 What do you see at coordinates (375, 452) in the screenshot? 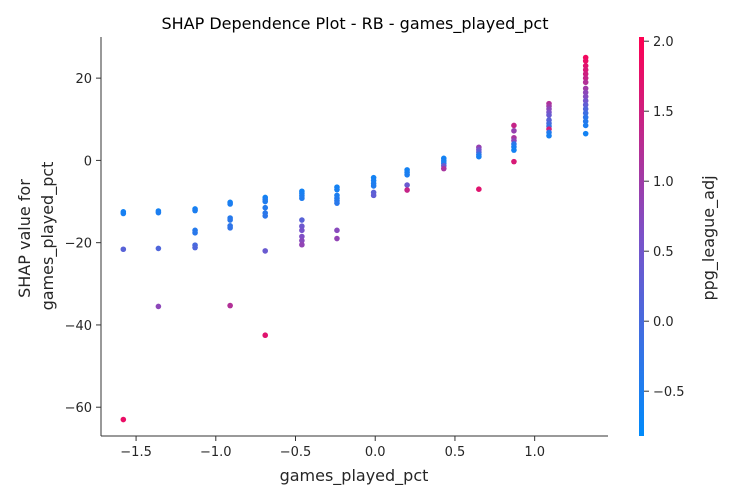
I see `x-tick-label: 0.0` at bounding box center [375, 452].